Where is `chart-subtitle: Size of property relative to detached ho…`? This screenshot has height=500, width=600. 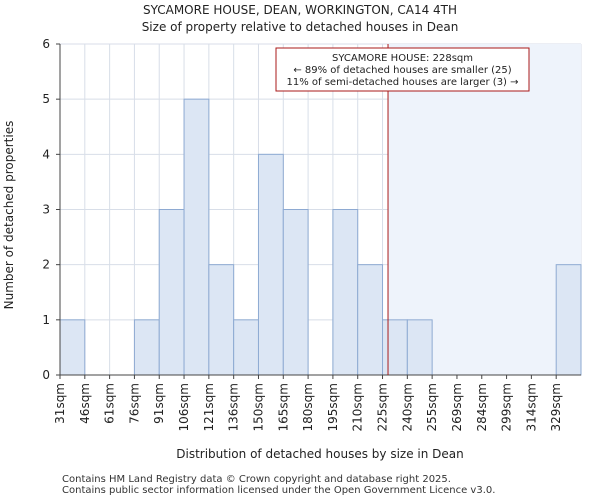 chart-subtitle: Size of property relative to detached ho… is located at coordinates (300, 27).